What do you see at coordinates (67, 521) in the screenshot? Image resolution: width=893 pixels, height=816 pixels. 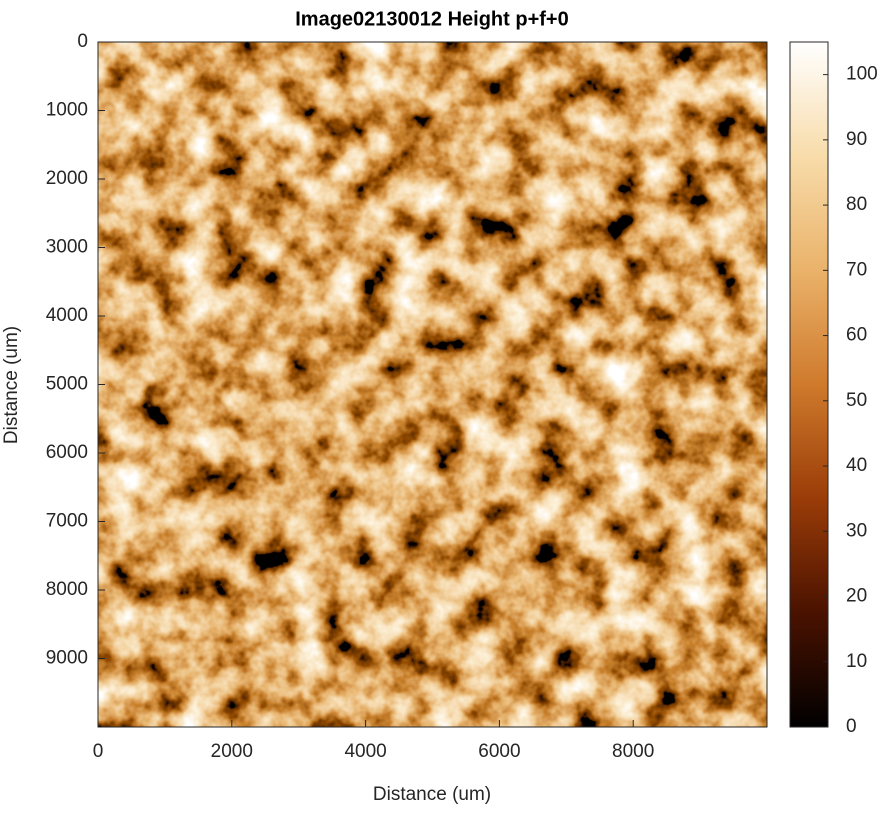 I see `y-tick-label: 7000` at bounding box center [67, 521].